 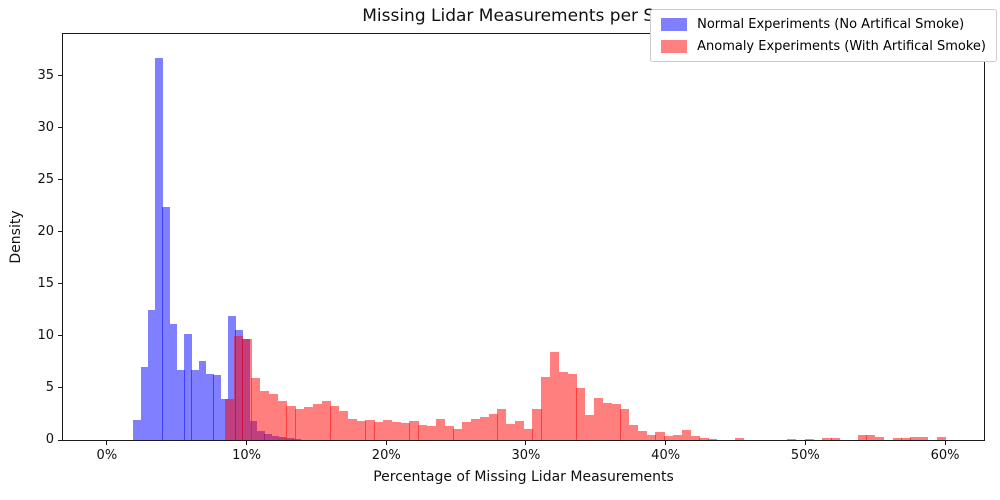 I want to click on y-axis-label: Density, so click(x=16, y=237).